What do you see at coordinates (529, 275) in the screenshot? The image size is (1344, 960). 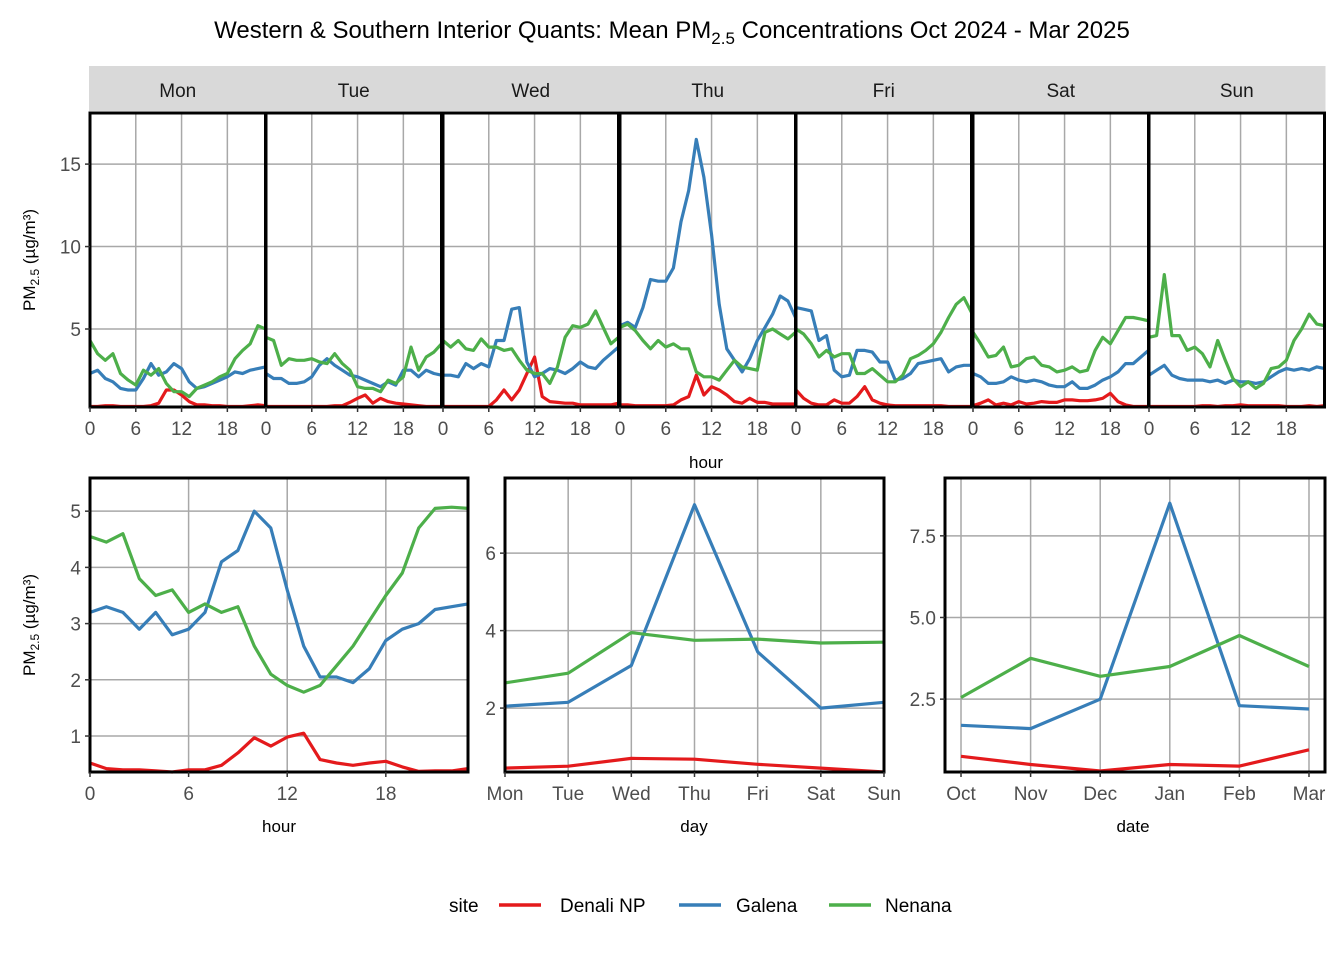 I see `facet-wed-panel: 0 6 12 18` at bounding box center [529, 275].